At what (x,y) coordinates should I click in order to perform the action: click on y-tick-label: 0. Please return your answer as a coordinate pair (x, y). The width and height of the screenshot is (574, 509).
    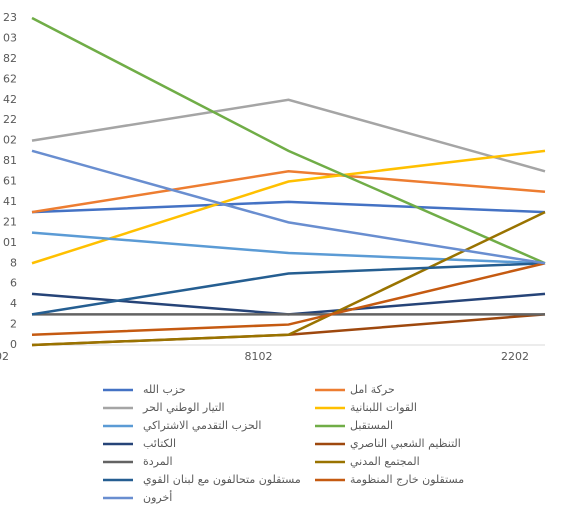
    Looking at the image, I should click on (13, 344).